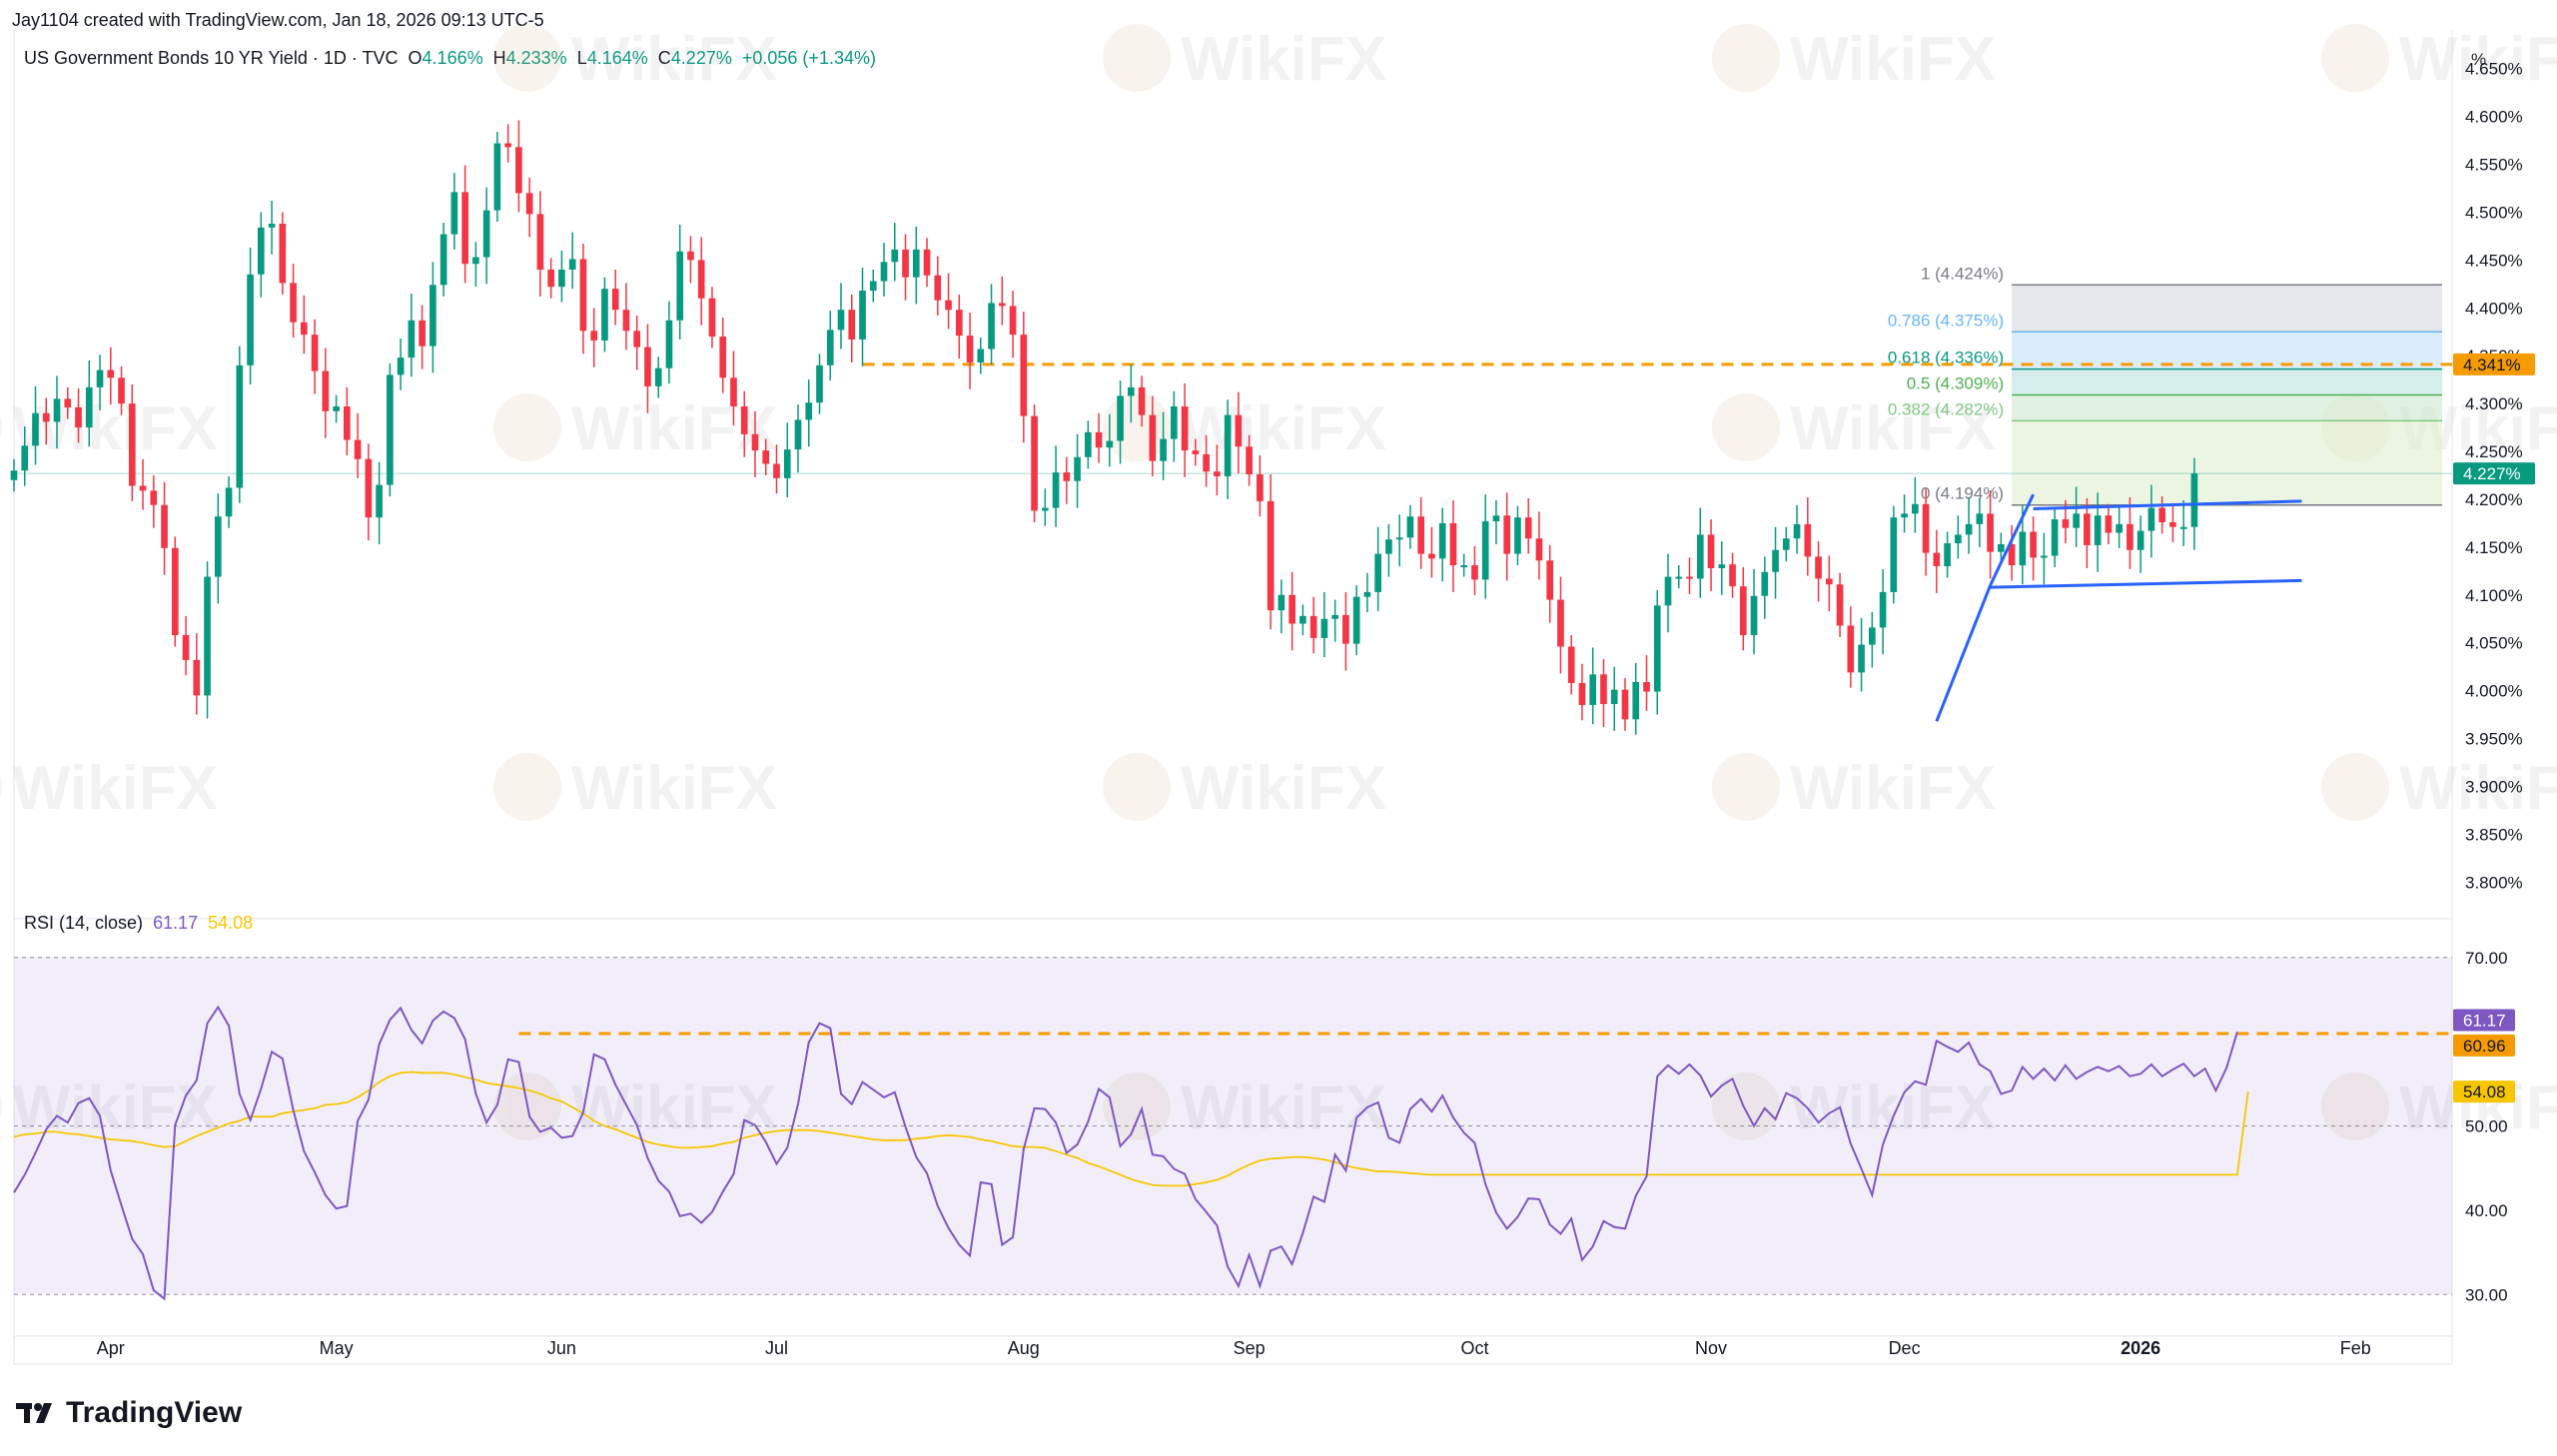 The image size is (2557, 1456). Describe the element at coordinates (2227, 463) in the screenshot. I see `fib-zone` at that location.